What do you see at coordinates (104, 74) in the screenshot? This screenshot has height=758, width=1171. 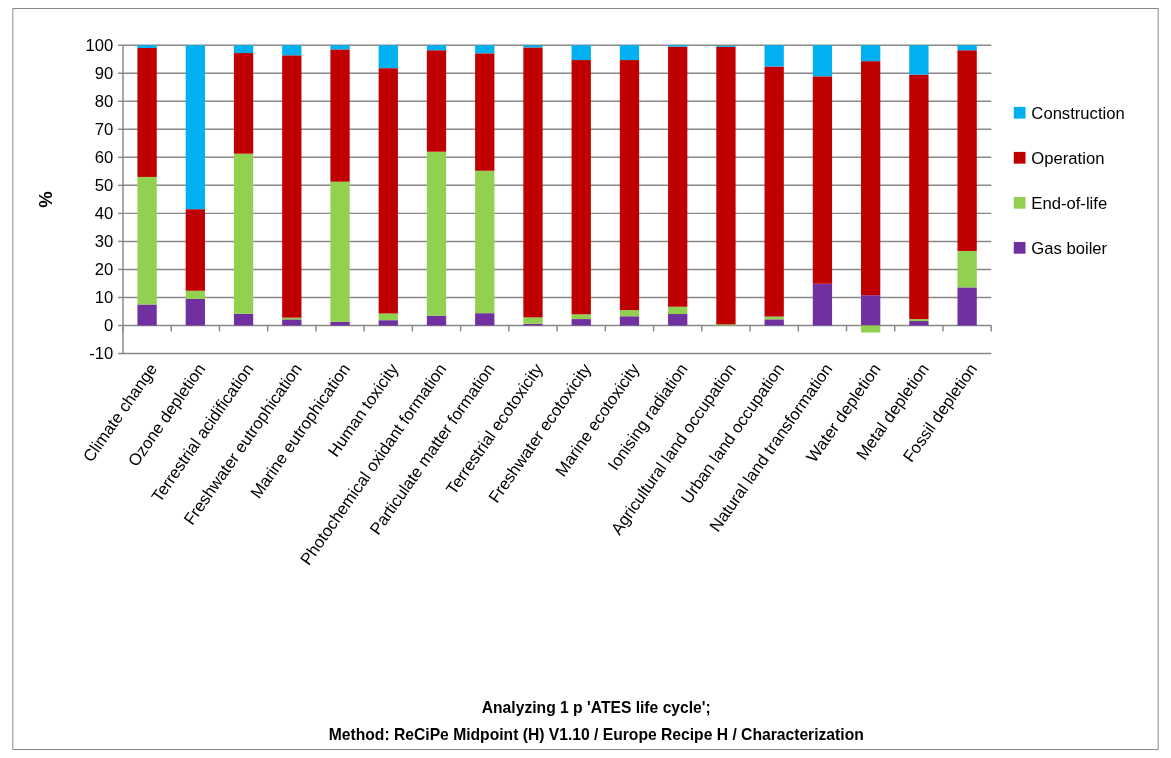 I see `y-tick-label: 90` at bounding box center [104, 74].